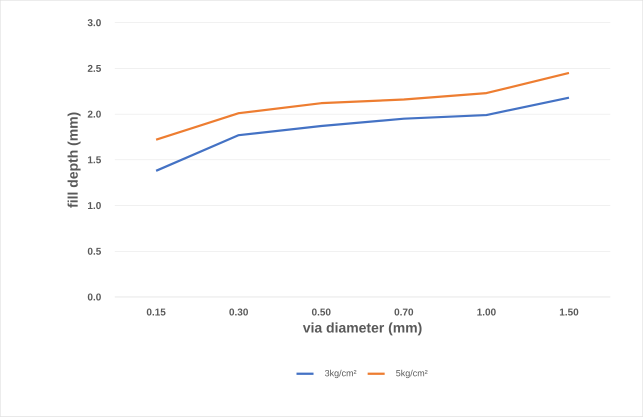 This screenshot has width=643, height=417. What do you see at coordinates (238, 312) in the screenshot?
I see `x-tick-label: 0.30` at bounding box center [238, 312].